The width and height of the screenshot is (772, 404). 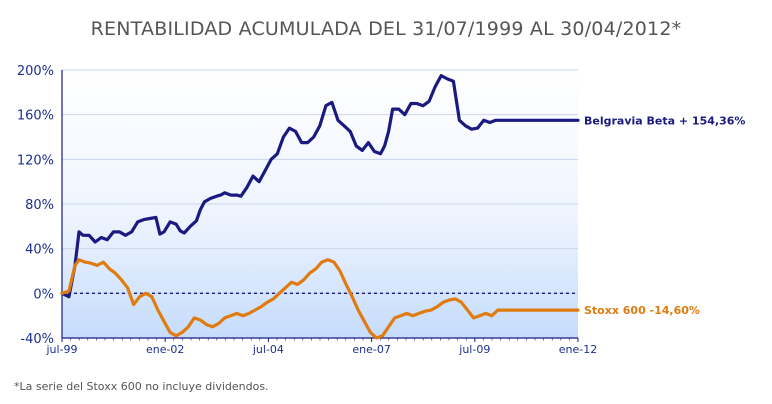 I want to click on y-tick-label: 160%, so click(x=35, y=116).